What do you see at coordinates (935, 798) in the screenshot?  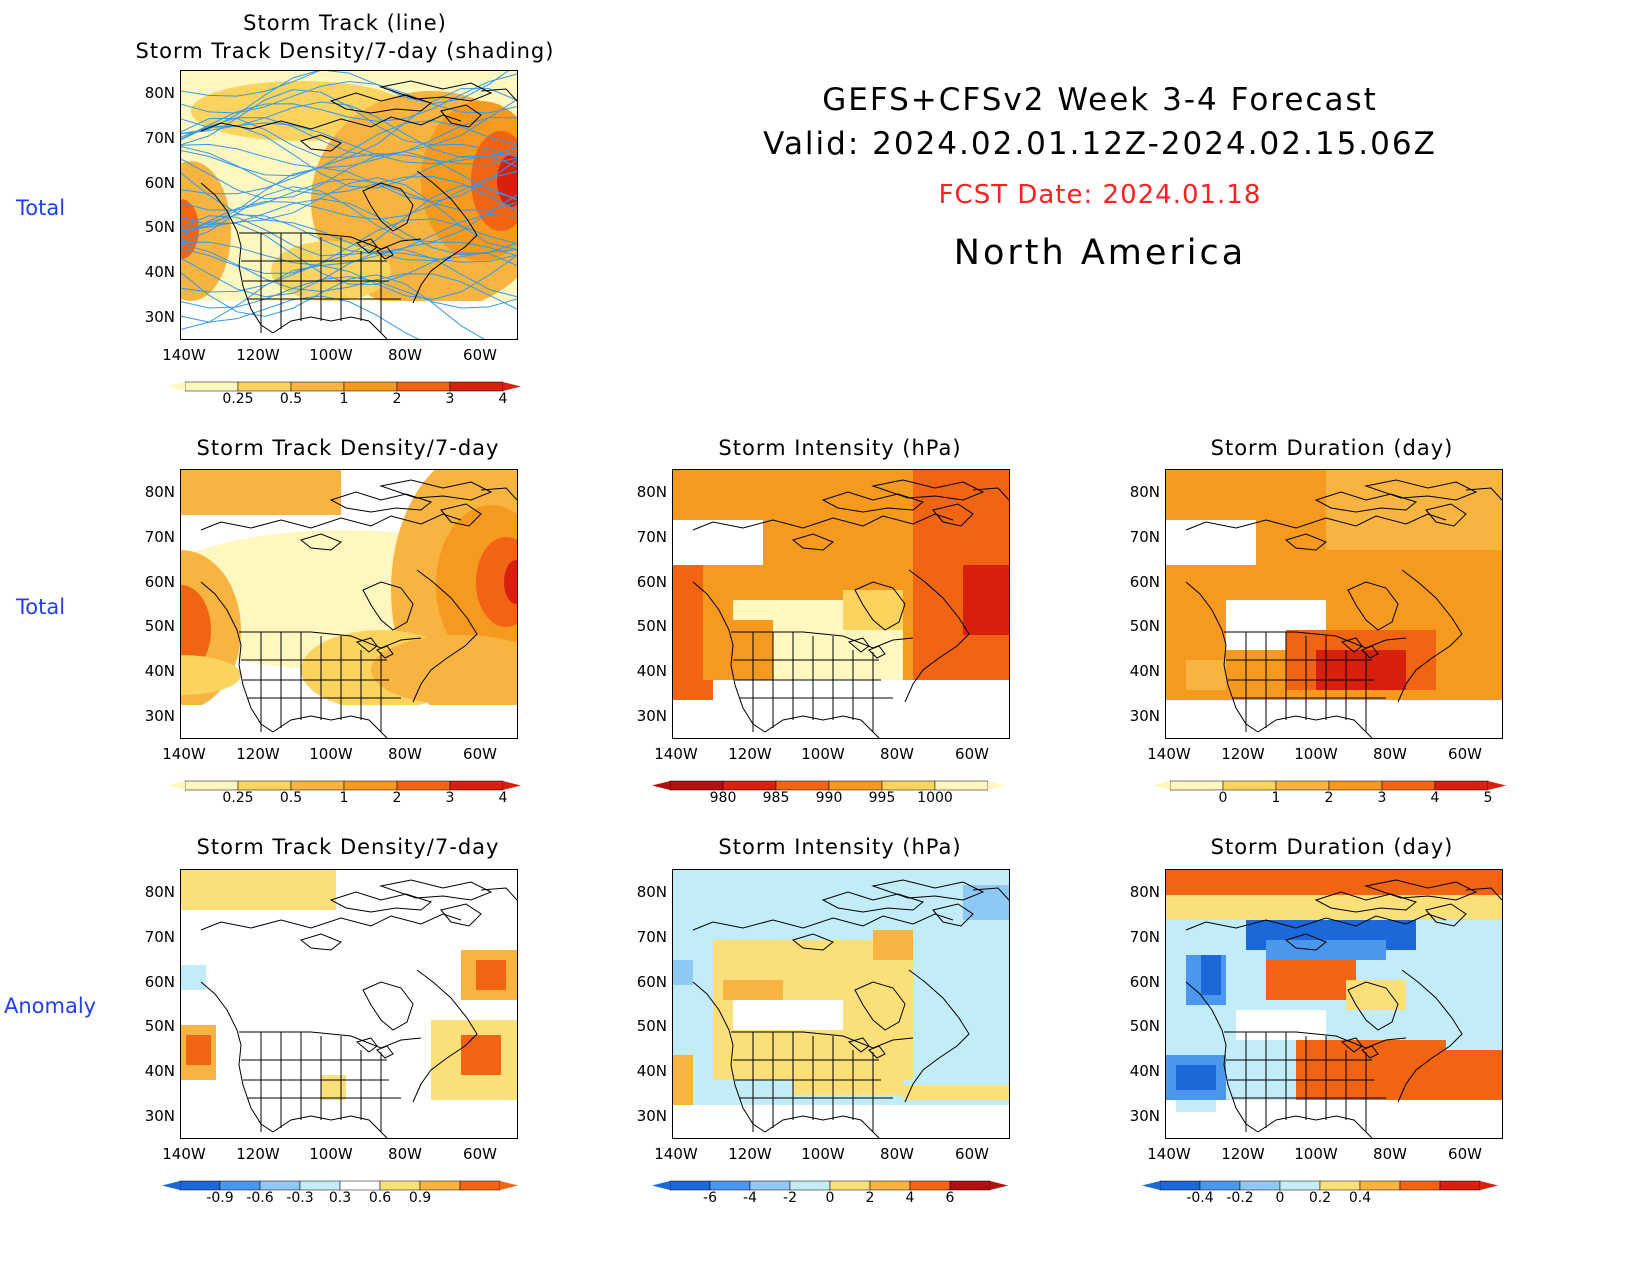 I see `colorbar-tick-label: 1000` at bounding box center [935, 798].